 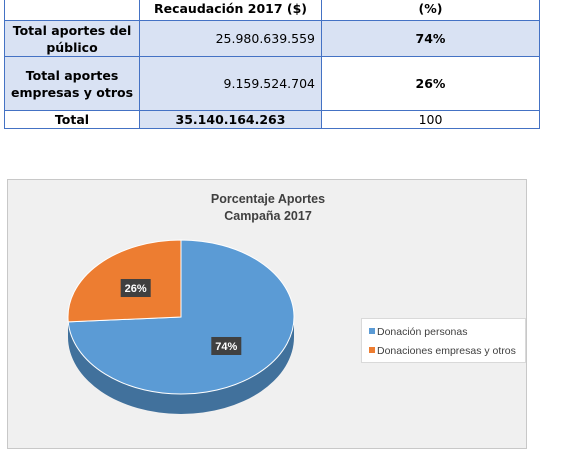 What do you see at coordinates (181, 365) in the screenshot?
I see `pie-side-wall` at bounding box center [181, 365].